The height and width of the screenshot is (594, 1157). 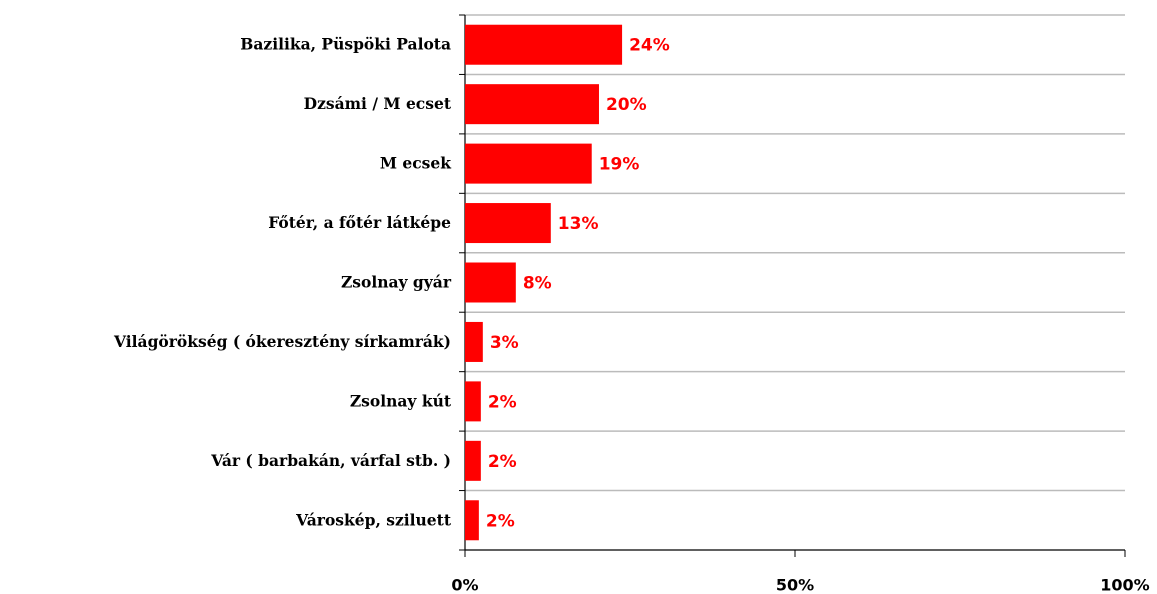 What do you see at coordinates (401, 400) in the screenshot?
I see `category-label: Zsolnay kút` at bounding box center [401, 400].